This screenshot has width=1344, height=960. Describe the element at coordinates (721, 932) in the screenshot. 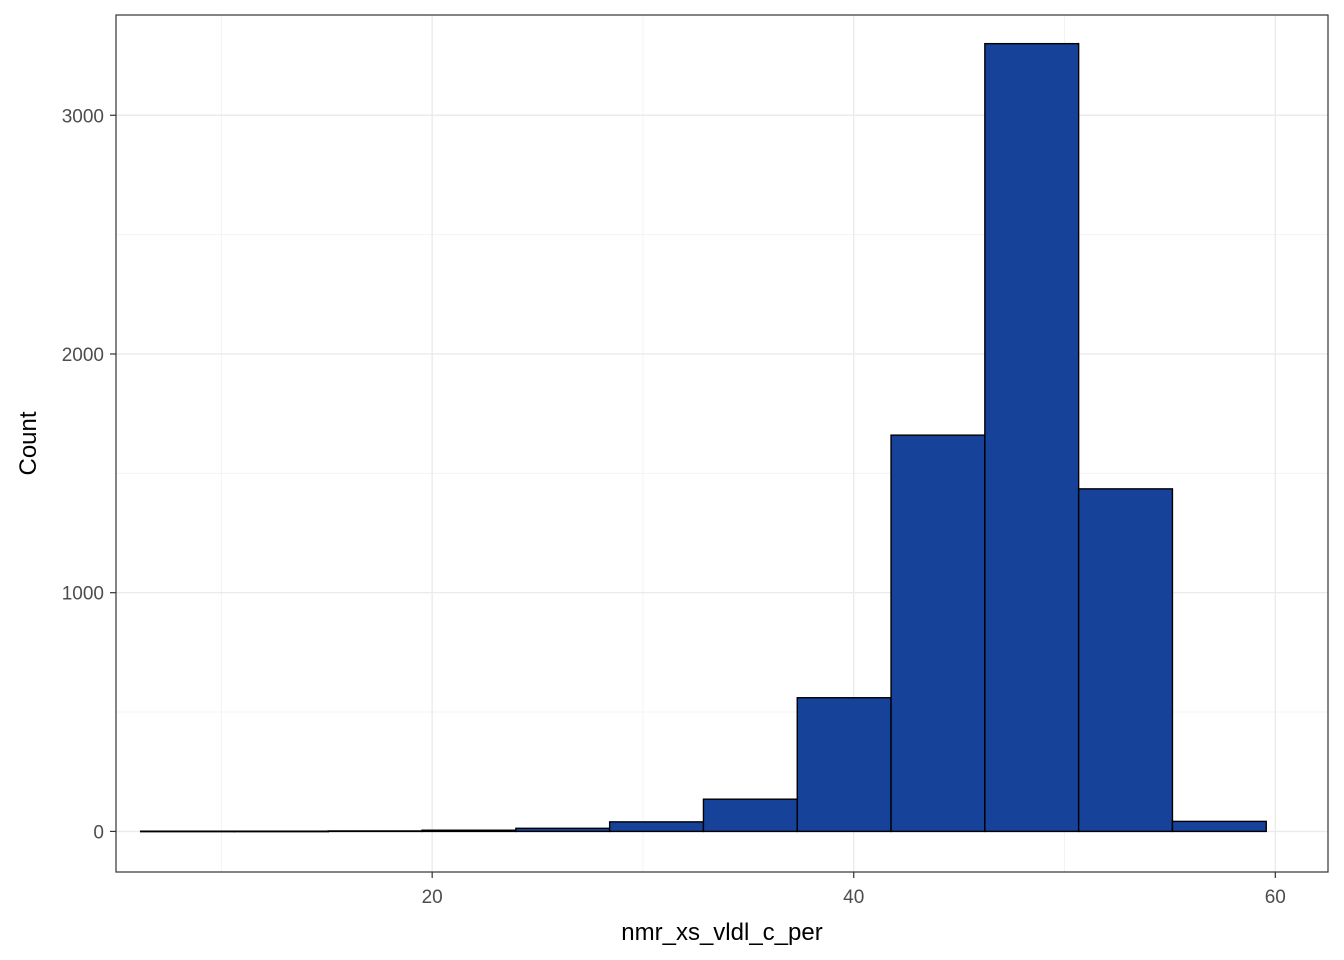

I see `x-axis-title: nmr_xs_vldl_c_per` at that location.